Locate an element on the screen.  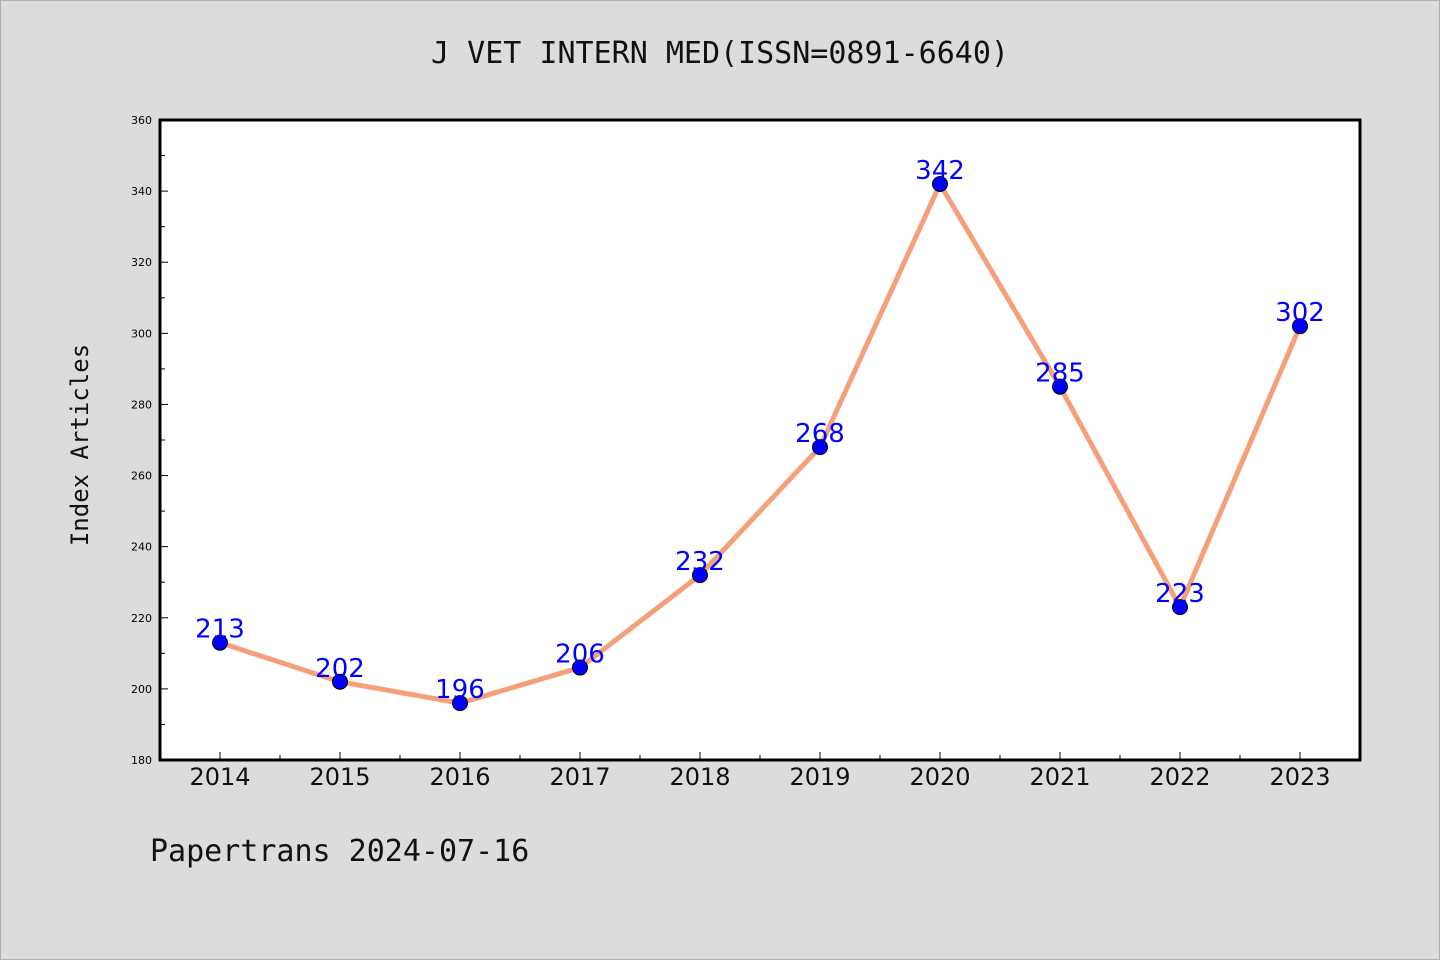
data-label: 206 is located at coordinates (580, 655).